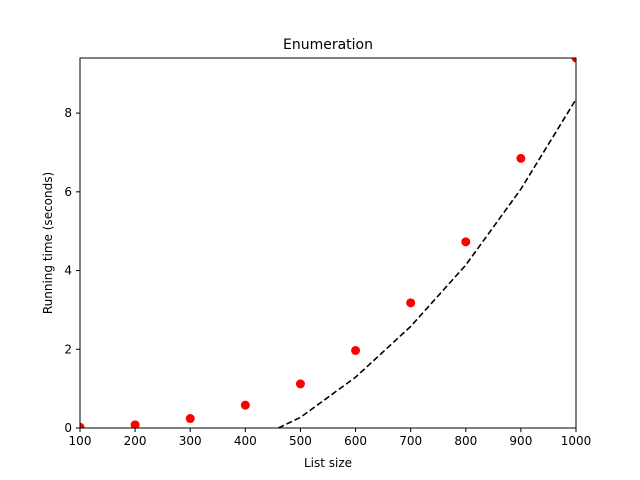  What do you see at coordinates (80, 441) in the screenshot?
I see `x-tick-label: 100` at bounding box center [80, 441].